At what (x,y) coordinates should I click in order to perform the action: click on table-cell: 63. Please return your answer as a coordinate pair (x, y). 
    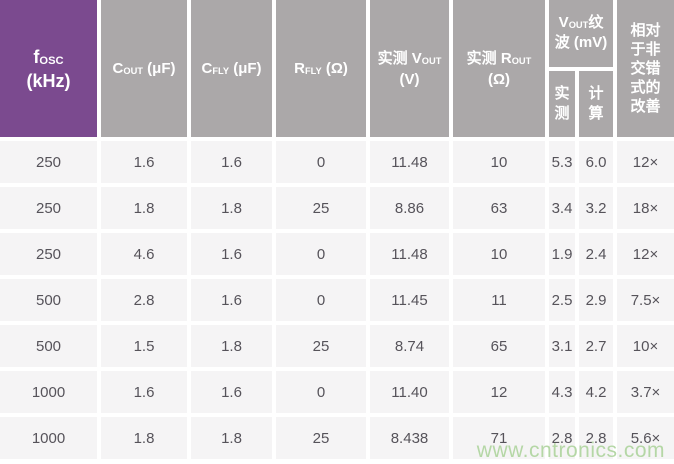
    Looking at the image, I should click on (499, 208).